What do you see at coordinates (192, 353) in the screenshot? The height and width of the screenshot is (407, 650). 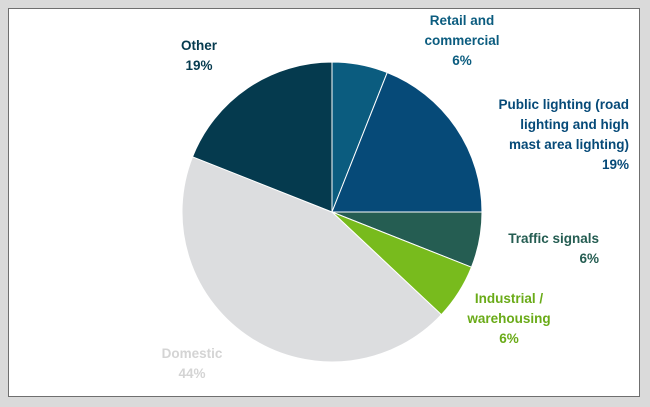 I see `slice-label-line: Domestic` at bounding box center [192, 353].